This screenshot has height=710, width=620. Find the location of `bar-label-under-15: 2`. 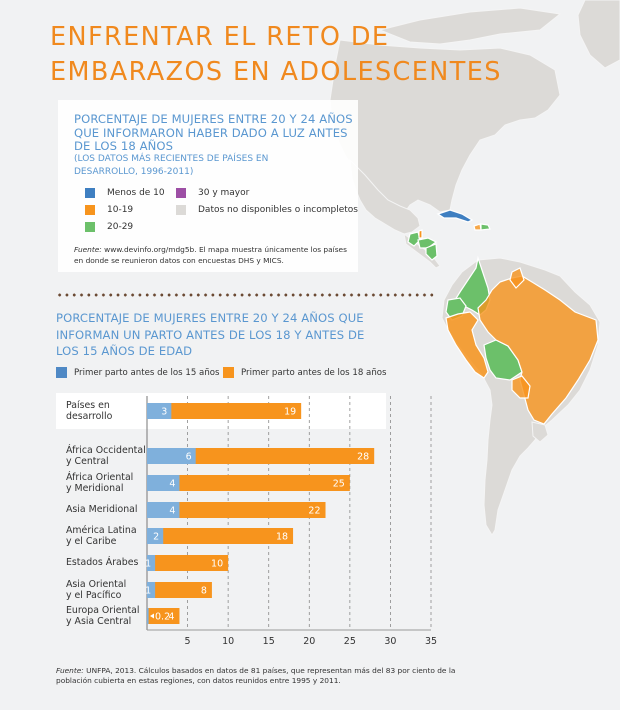

bar-label-under-15: 2 is located at coordinates (156, 537).